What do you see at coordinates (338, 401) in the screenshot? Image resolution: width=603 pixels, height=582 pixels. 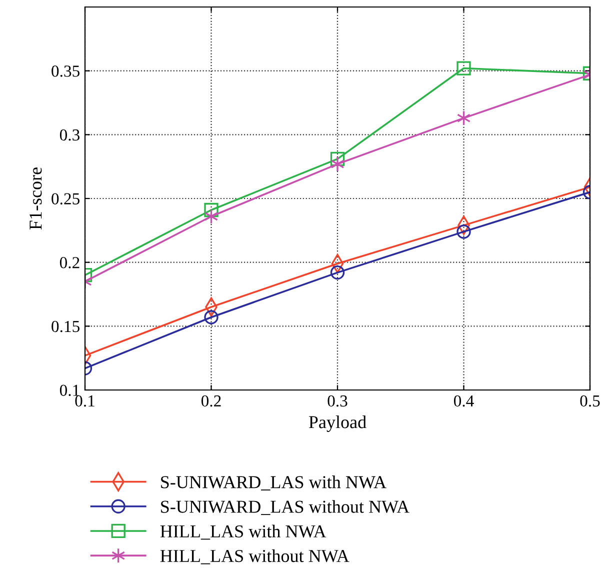 I see `x-tick-label: 0.3` at bounding box center [338, 401].